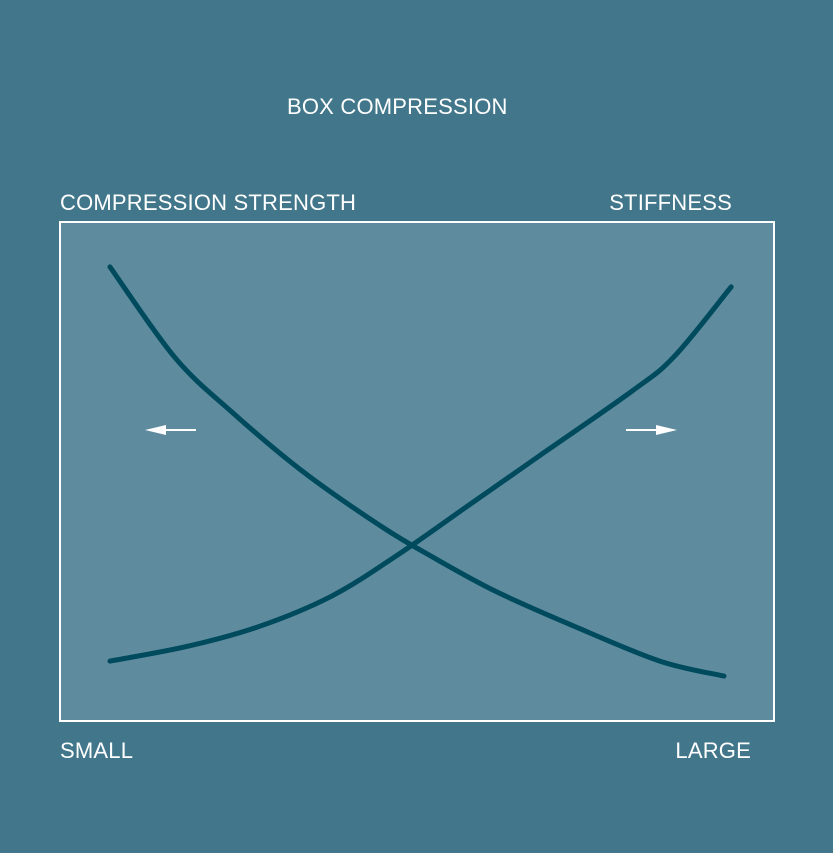 The image size is (833, 853). What do you see at coordinates (411, 430) in the screenshot?
I see `arrow-layer` at bounding box center [411, 430].